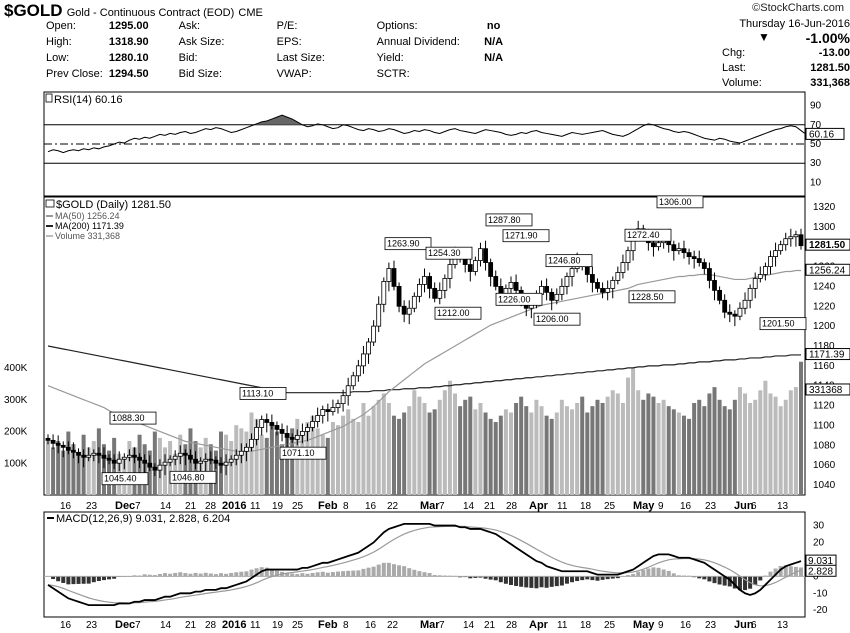 The image size is (850, 633). Describe the element at coordinates (647, 297) in the screenshot. I see `price-annotation-label: 1228.50` at that location.